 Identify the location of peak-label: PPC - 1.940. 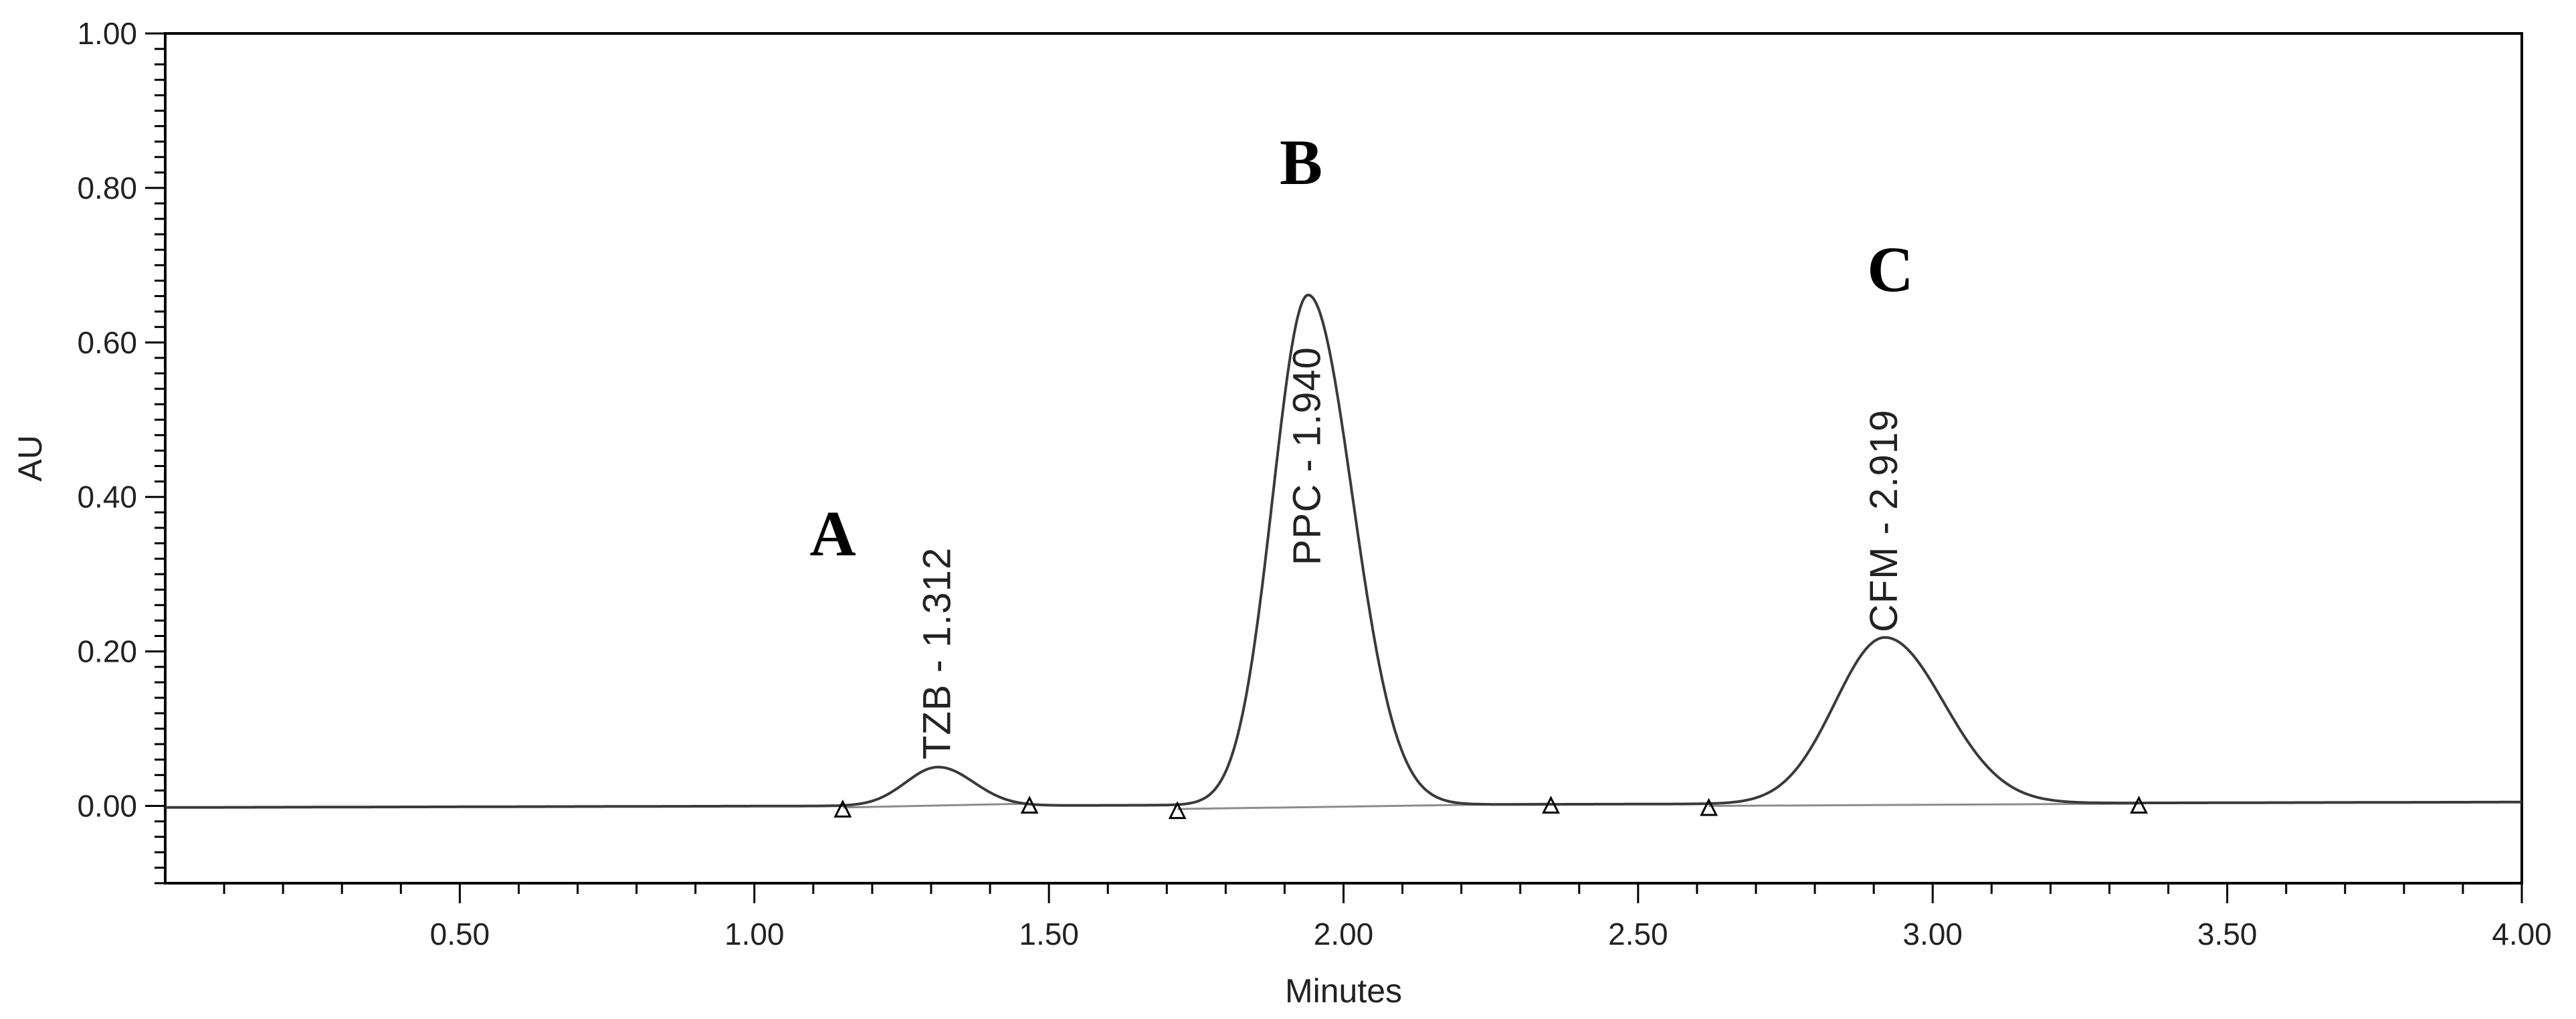
(1307, 456).